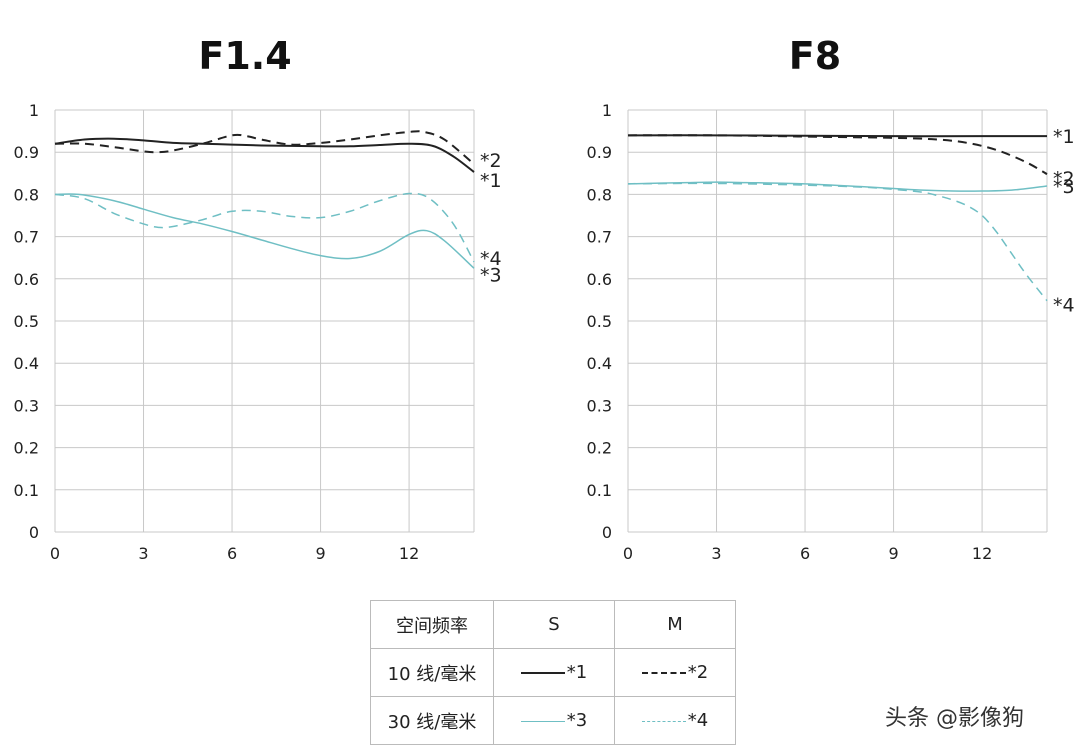 The image size is (1080, 750). I want to click on legend-cell: *2, so click(675, 672).